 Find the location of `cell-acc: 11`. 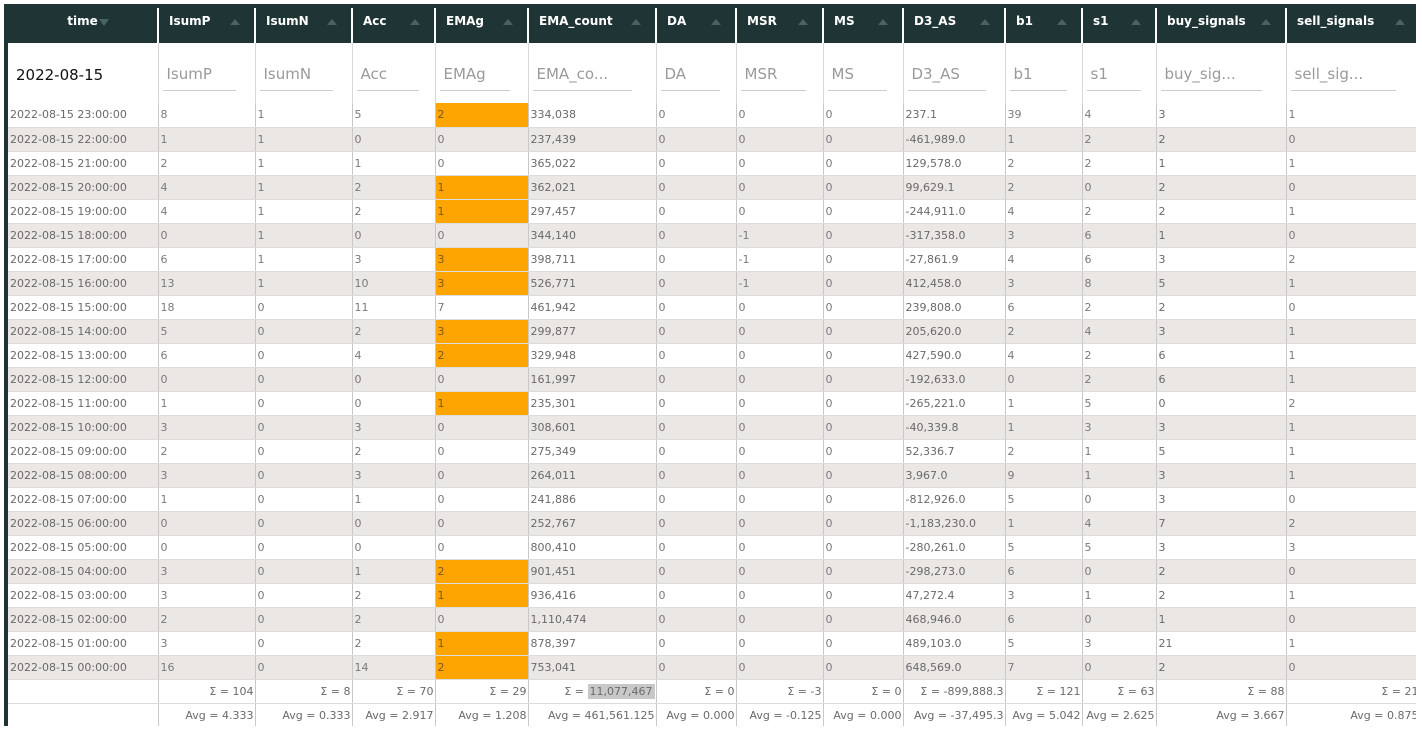

cell-acc: 11 is located at coordinates (394, 307).